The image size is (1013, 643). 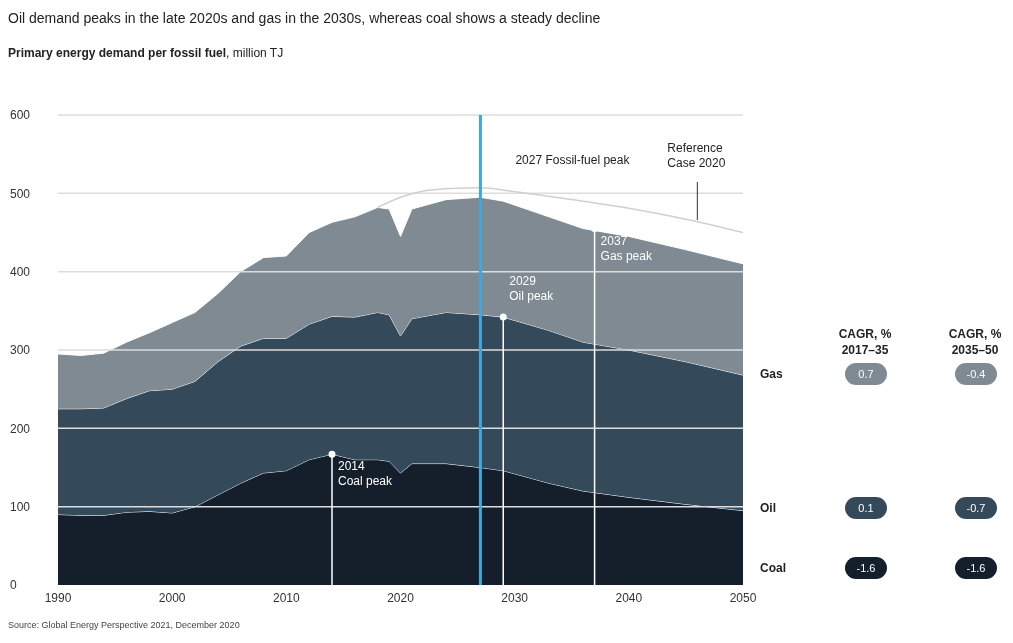 I want to click on x-tick-label: 1990, so click(x=58, y=597).